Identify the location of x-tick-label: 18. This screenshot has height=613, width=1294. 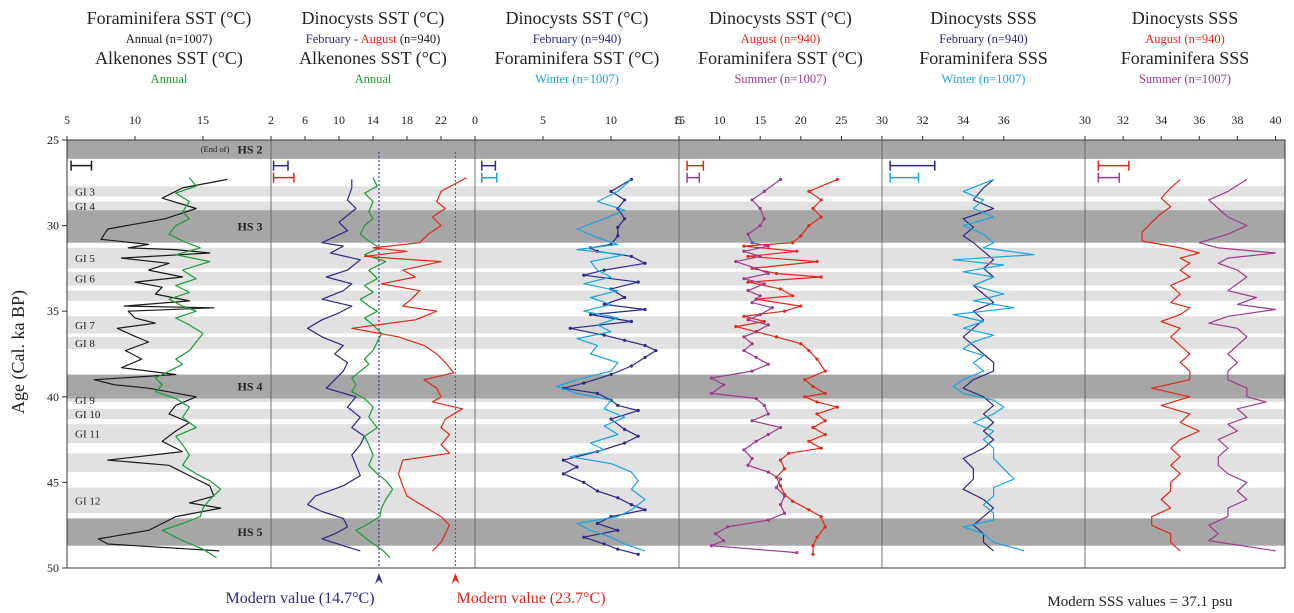
(407, 120).